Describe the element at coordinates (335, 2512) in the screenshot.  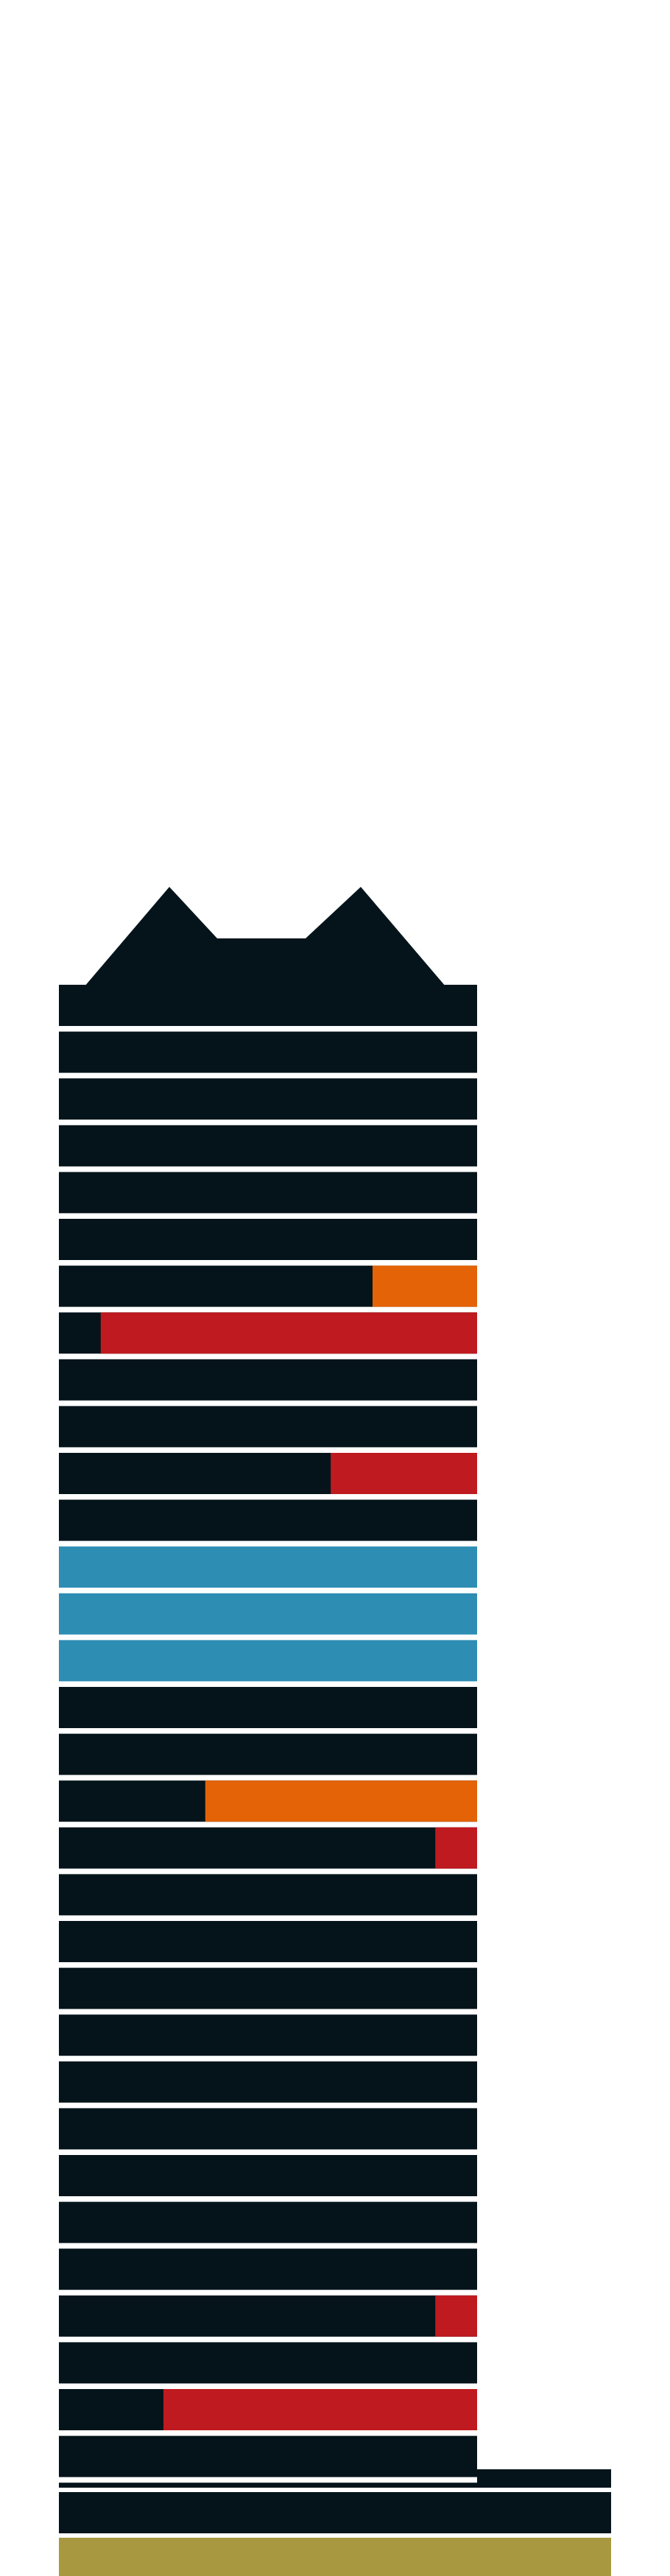
I see `annex-lower-floor` at that location.